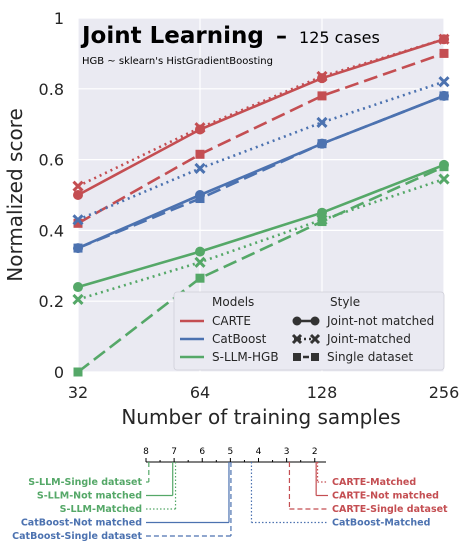  What do you see at coordinates (444, 392) in the screenshot?
I see `x-tick-label: 256` at bounding box center [444, 392].